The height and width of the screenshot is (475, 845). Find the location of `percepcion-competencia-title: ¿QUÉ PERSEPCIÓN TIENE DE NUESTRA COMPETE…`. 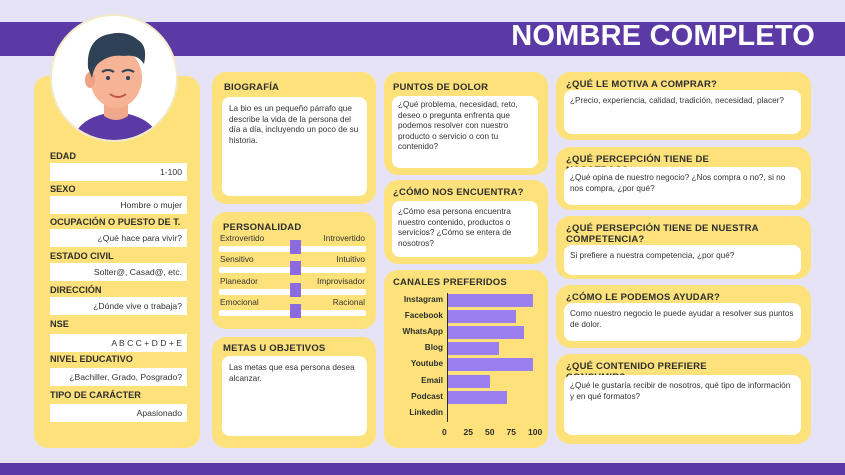

percepcion-competencia-title: ¿QUÉ PERSEPCIÓN TIENE DE NUESTRA COMPETE… is located at coordinates (662, 234).